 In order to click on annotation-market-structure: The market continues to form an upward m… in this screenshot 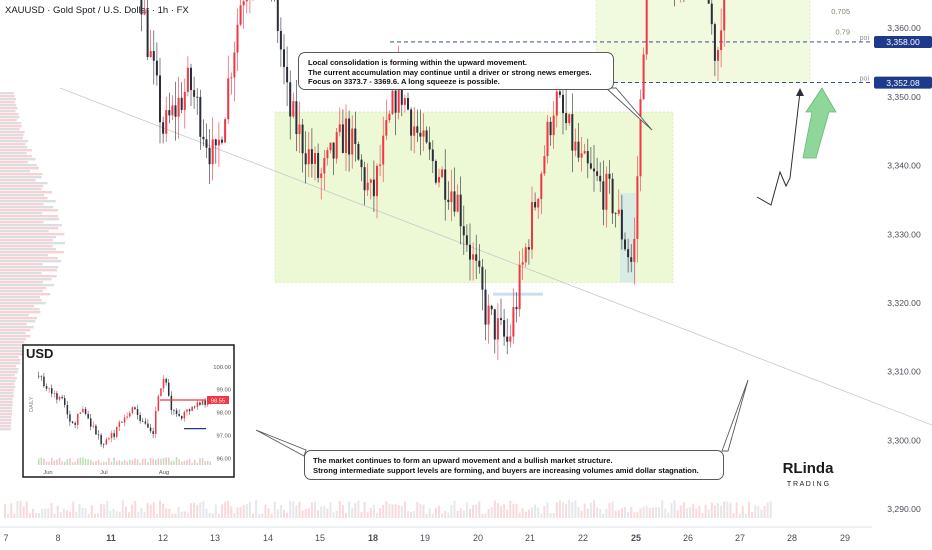, I will do `click(514, 465)`.